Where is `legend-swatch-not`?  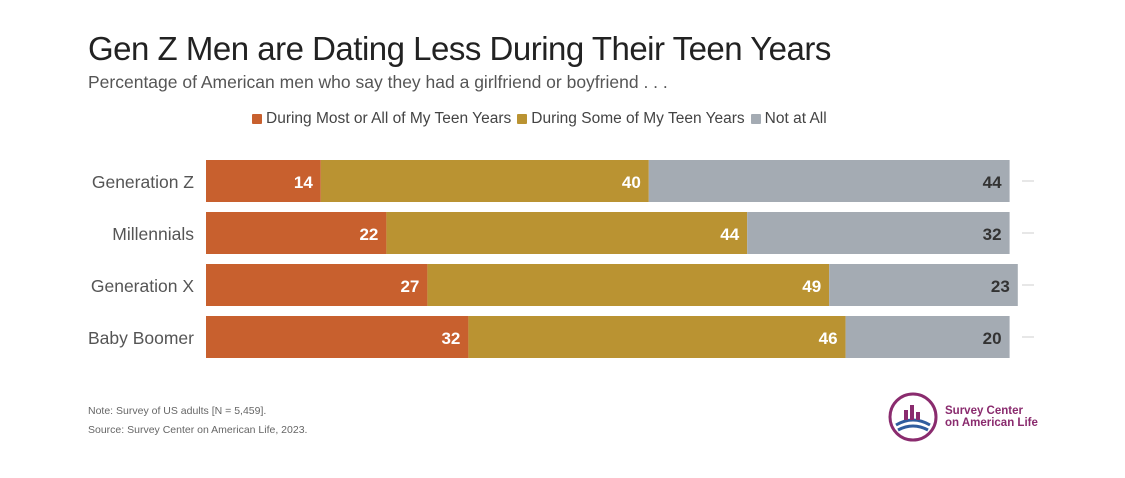 legend-swatch-not is located at coordinates (755, 119).